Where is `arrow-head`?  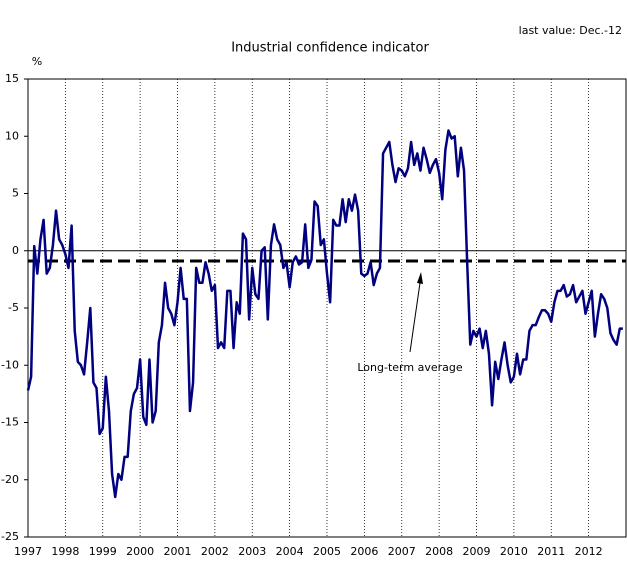
arrow-head is located at coordinates (420, 278).